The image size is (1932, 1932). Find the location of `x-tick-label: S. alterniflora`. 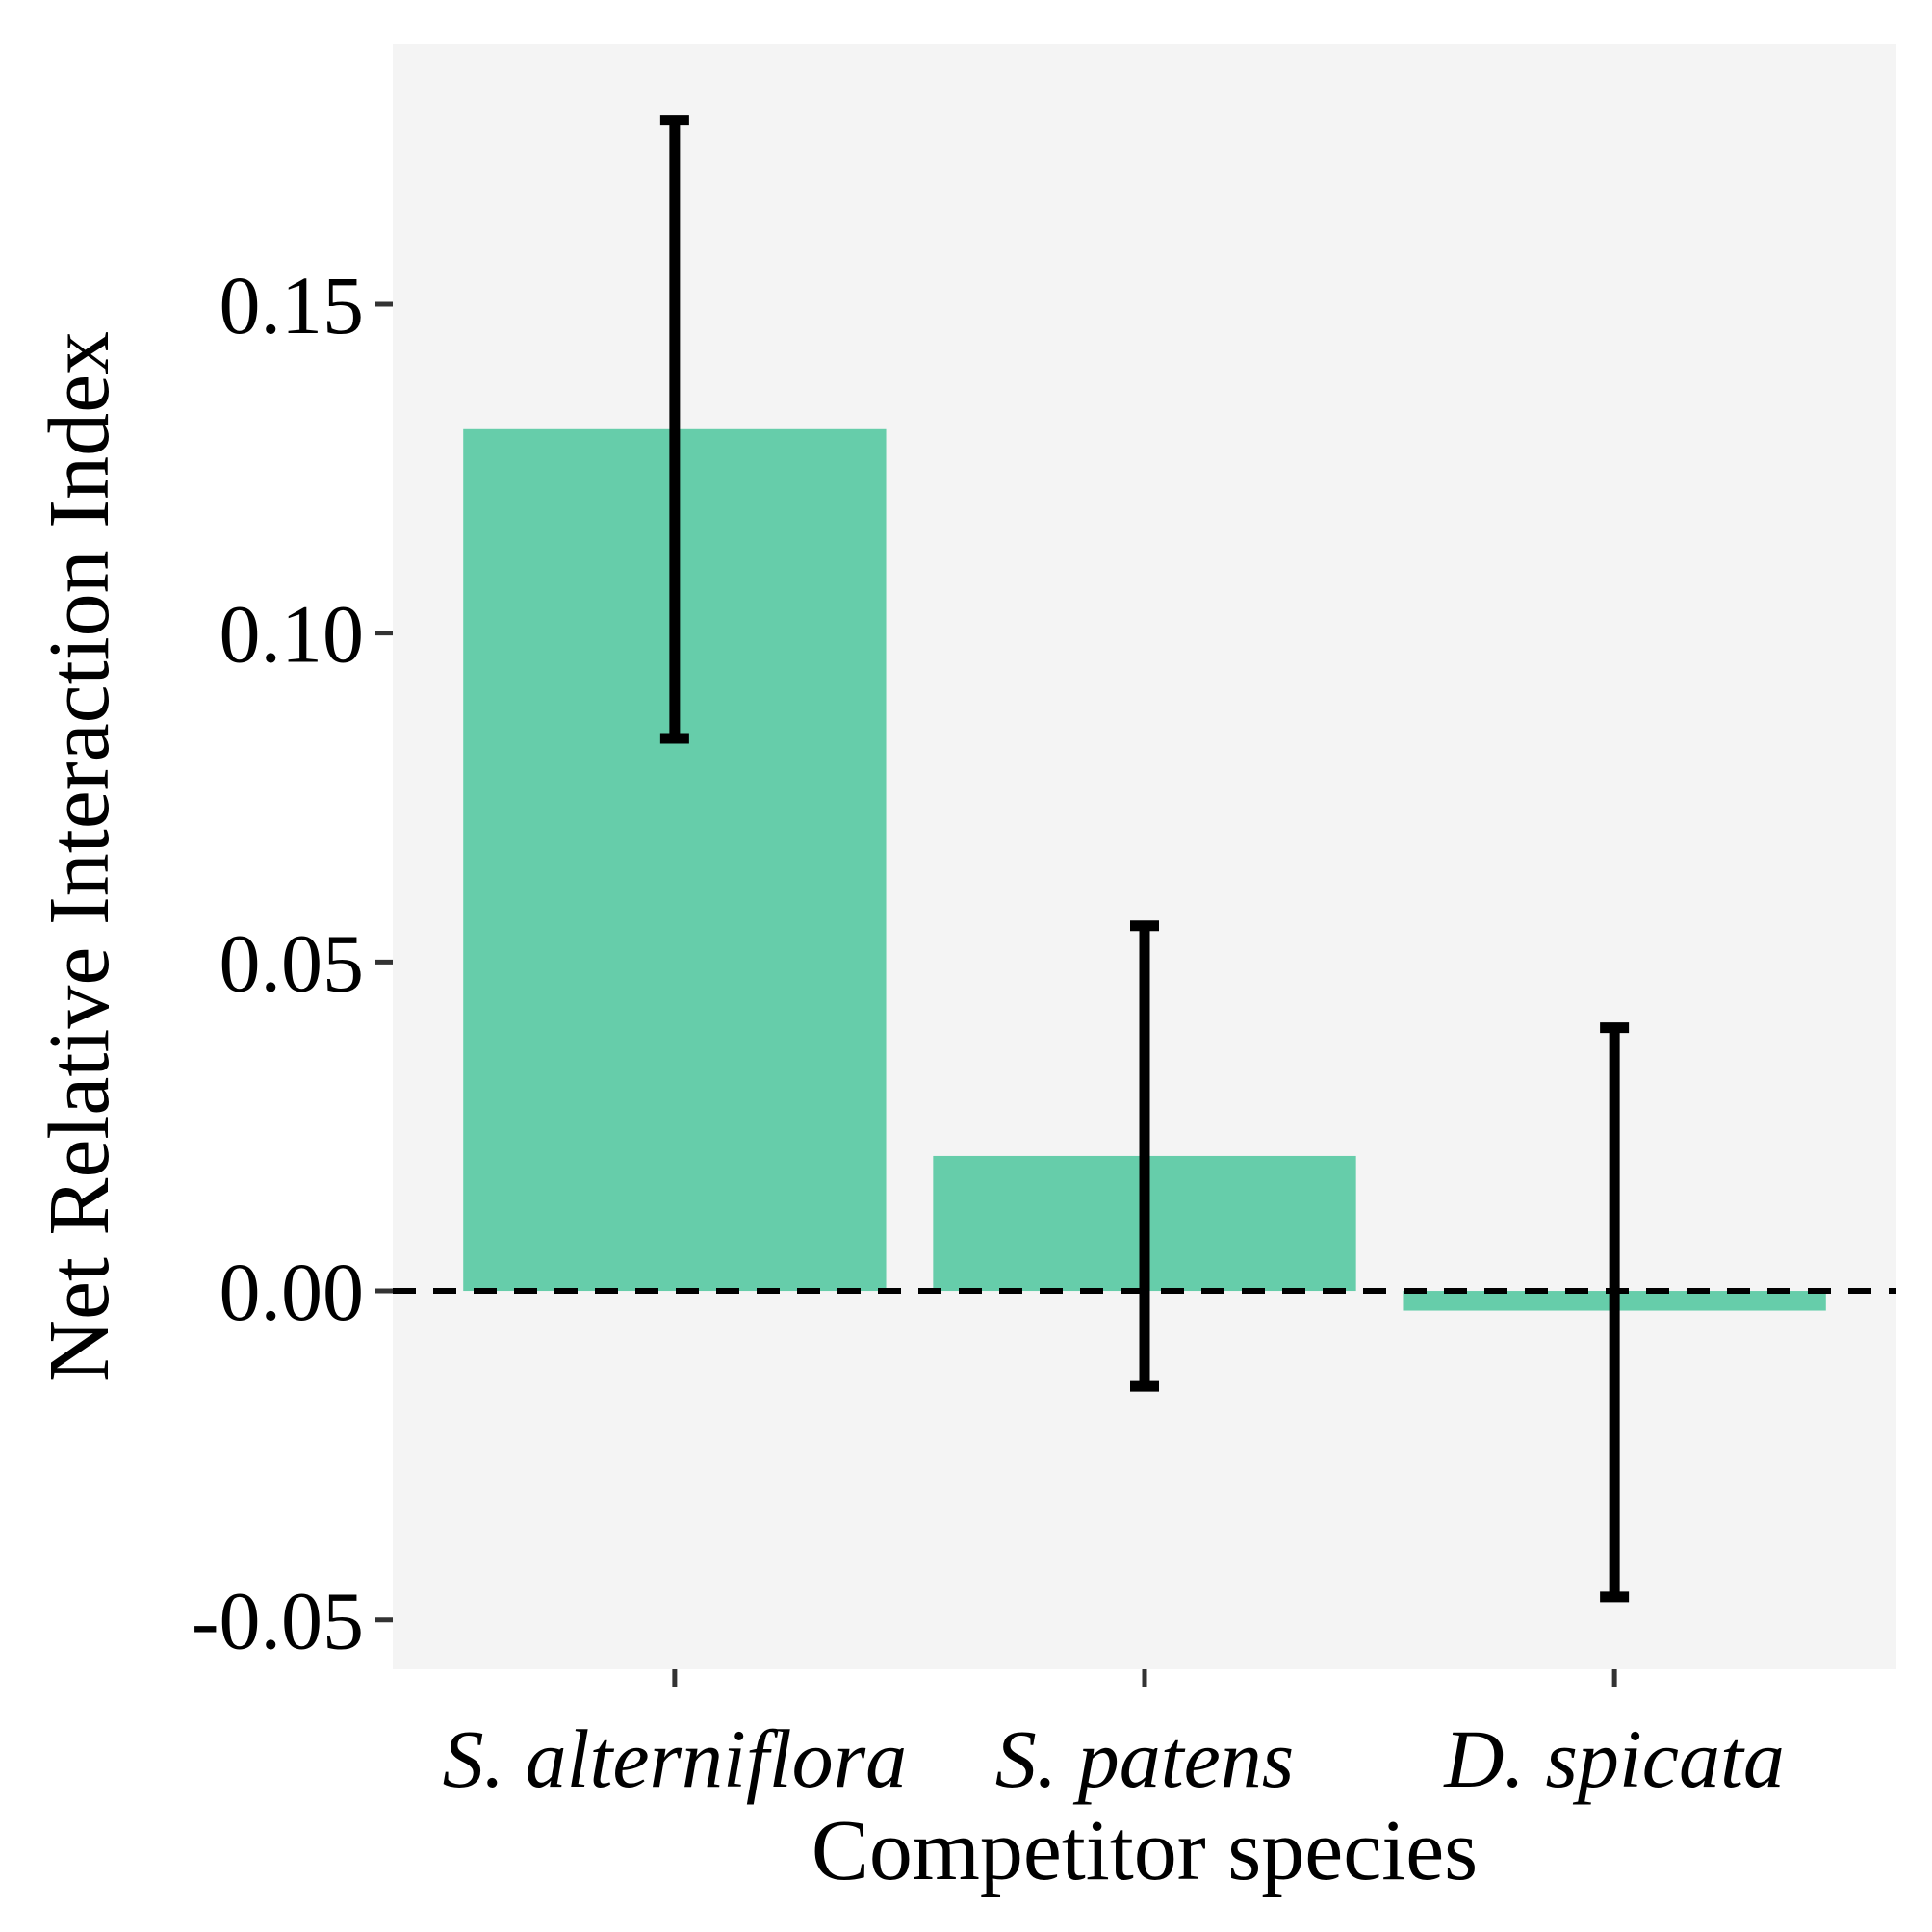

x-tick-label: S. alterniflora is located at coordinates (675, 1759).